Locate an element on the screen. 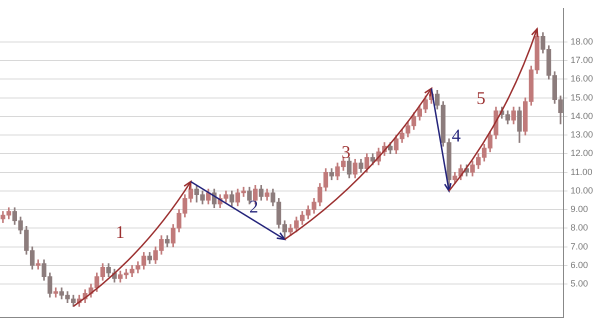 This screenshot has height=326, width=600. annotation: 1 is located at coordinates (120, 232).